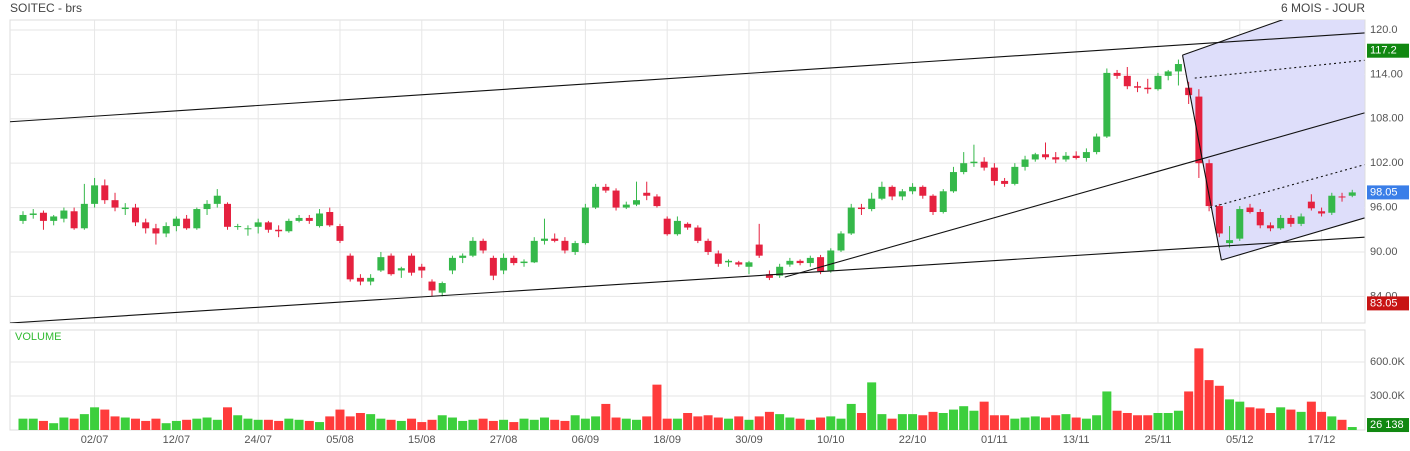 The height and width of the screenshot is (451, 1410). I want to click on chart-title: SOITEC - brs, so click(46, 8).